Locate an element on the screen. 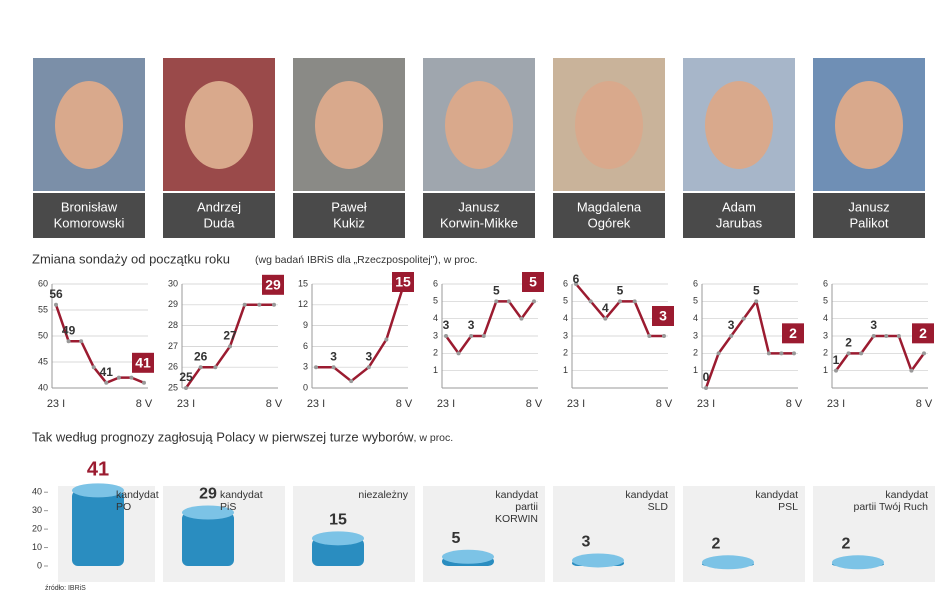  y-tick-label: 26 is located at coordinates (173, 367).